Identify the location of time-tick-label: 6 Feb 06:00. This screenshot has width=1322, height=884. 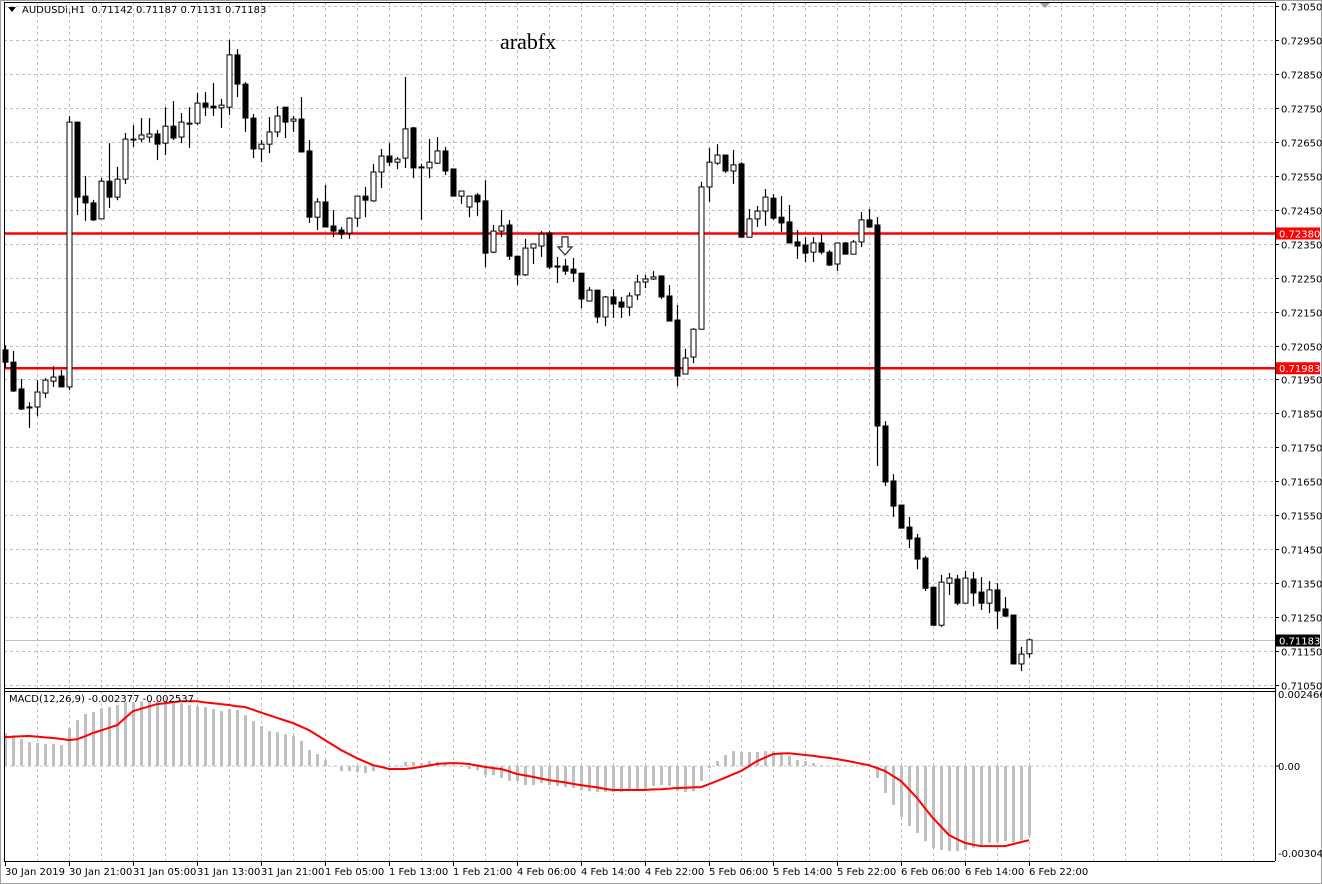
(930, 872).